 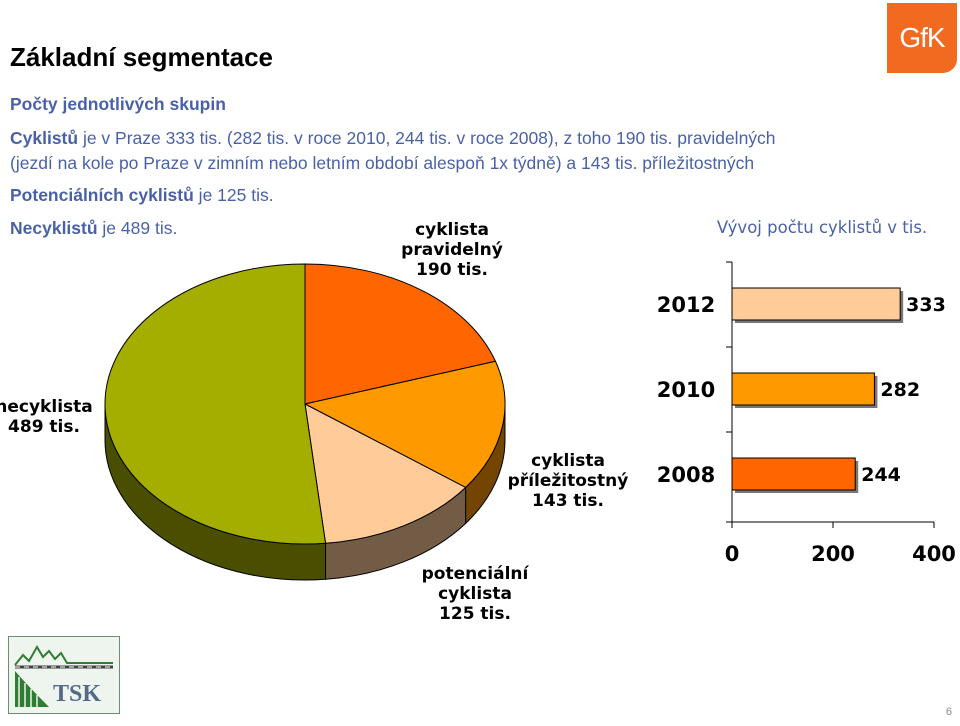 What do you see at coordinates (102, 195) in the screenshot?
I see `intro-potencialni-bold: Potenciálních cyklistů` at bounding box center [102, 195].